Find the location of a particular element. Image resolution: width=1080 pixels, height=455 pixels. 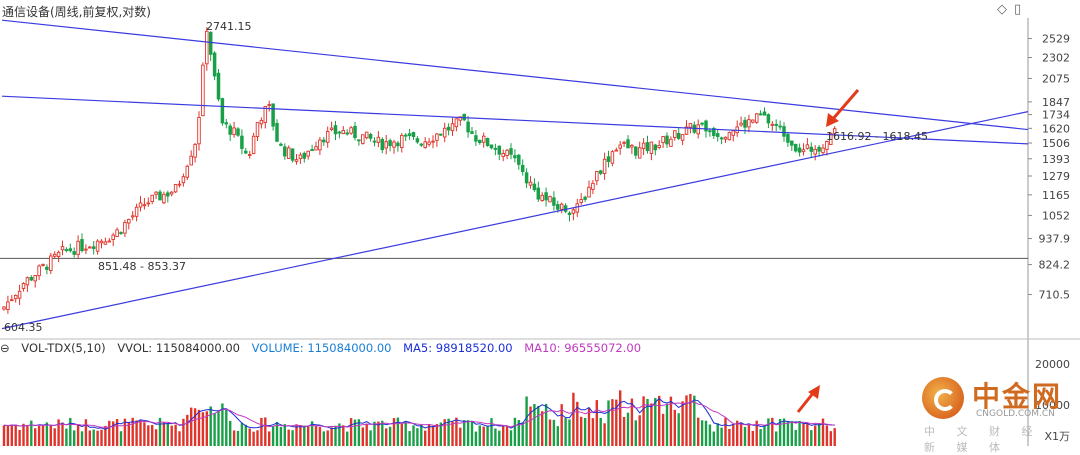

vol-collapse-icon: ⊖ is located at coordinates (5, 348).